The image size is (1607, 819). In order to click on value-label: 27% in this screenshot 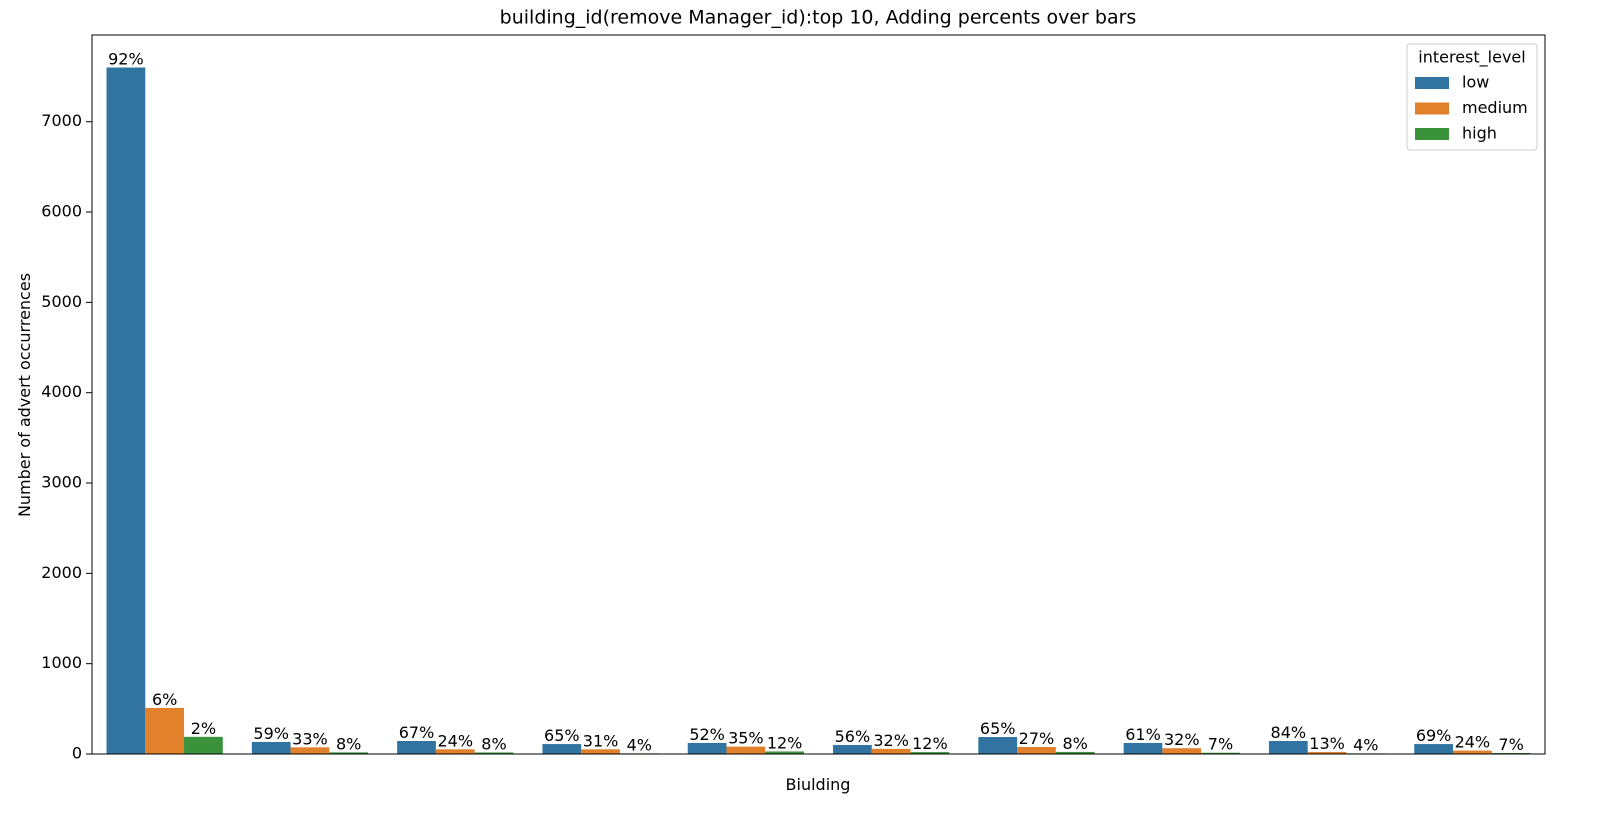, I will do `click(1037, 738)`.